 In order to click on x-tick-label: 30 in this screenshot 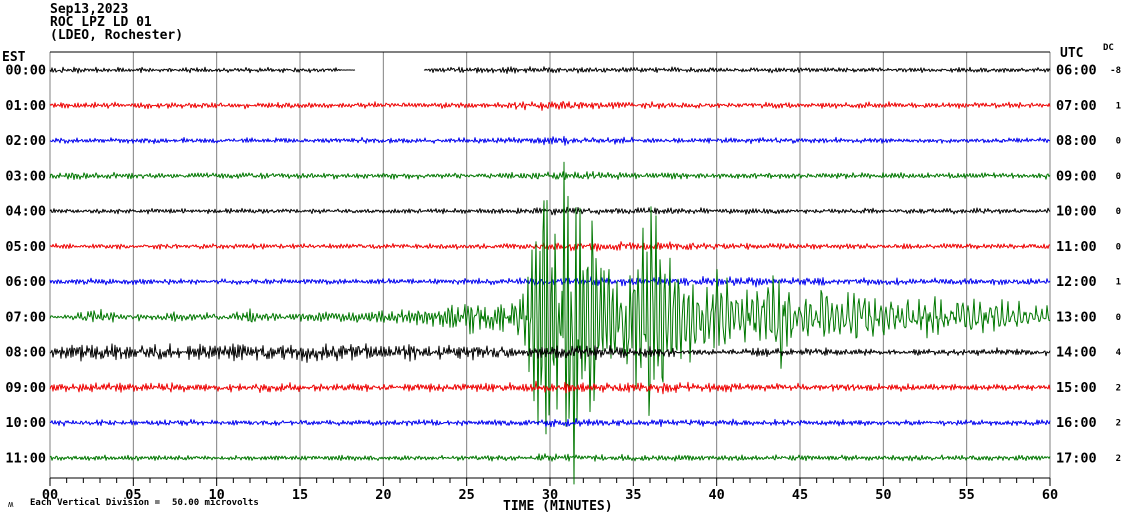, I will do `click(550, 495)`.